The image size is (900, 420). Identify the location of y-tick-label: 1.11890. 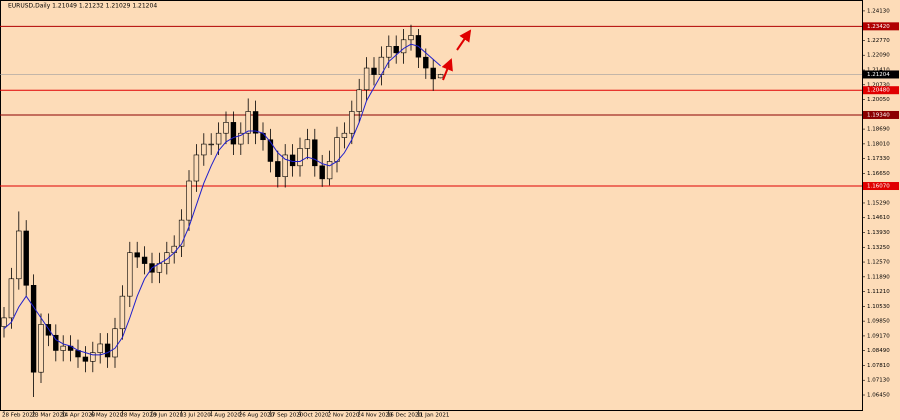
(878, 277).